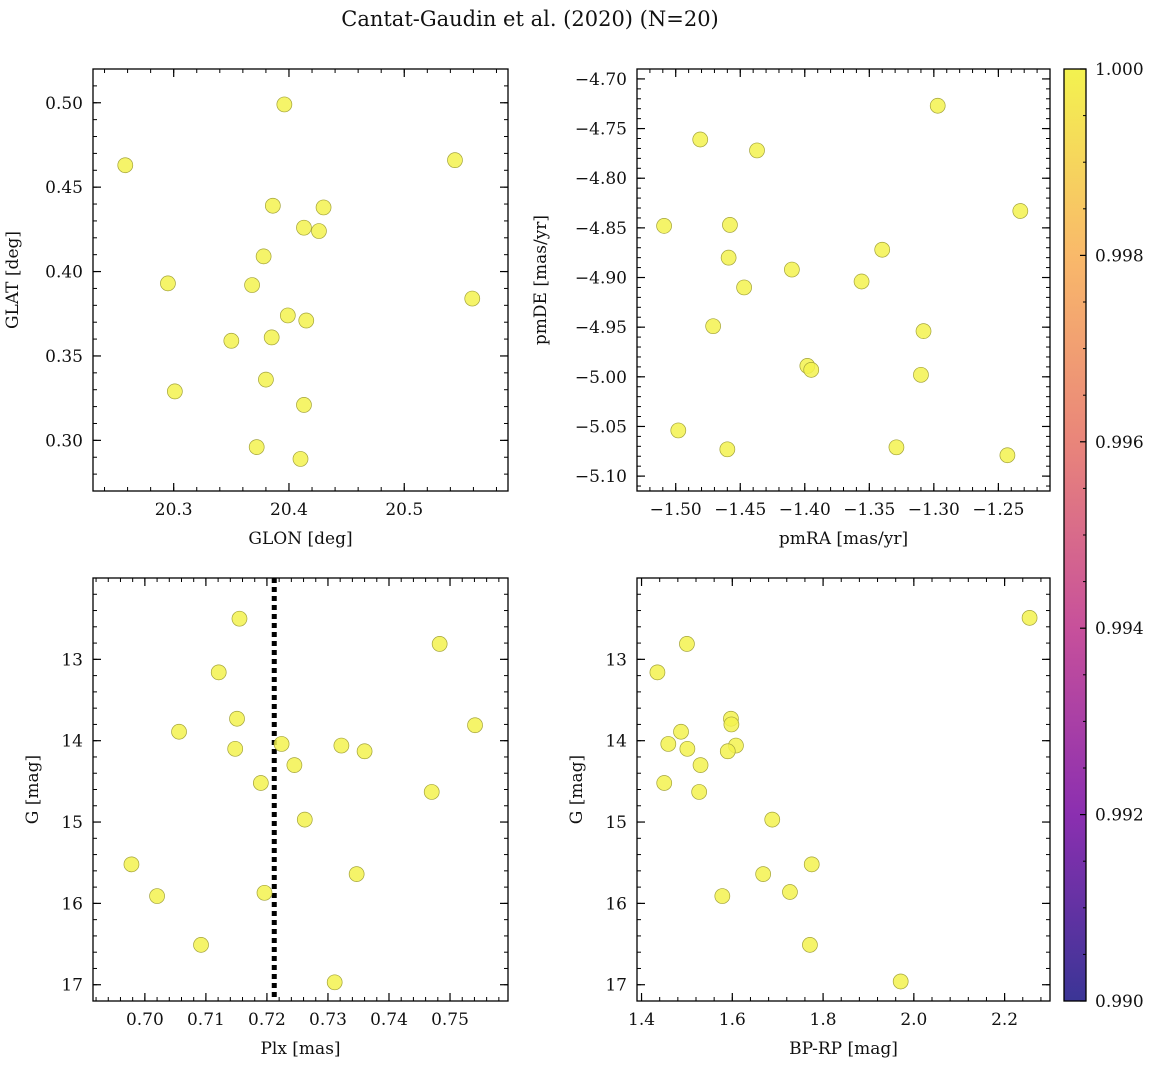  What do you see at coordinates (64, 273) in the screenshot?
I see `y-tick-label: 0.40` at bounding box center [64, 273].